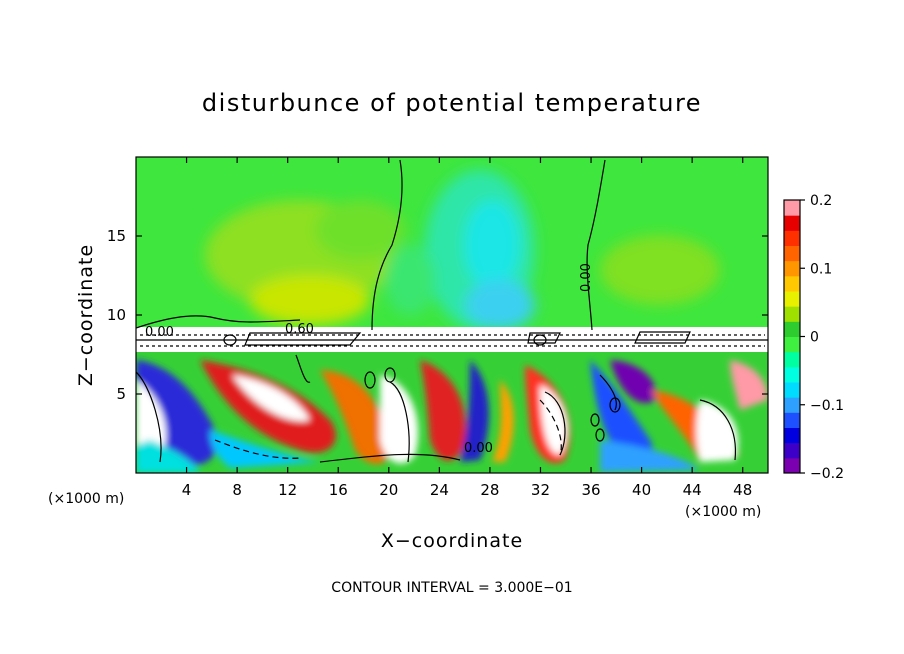 The image size is (904, 654). What do you see at coordinates (116, 236) in the screenshot?
I see `y-tick-label: 15` at bounding box center [116, 236].